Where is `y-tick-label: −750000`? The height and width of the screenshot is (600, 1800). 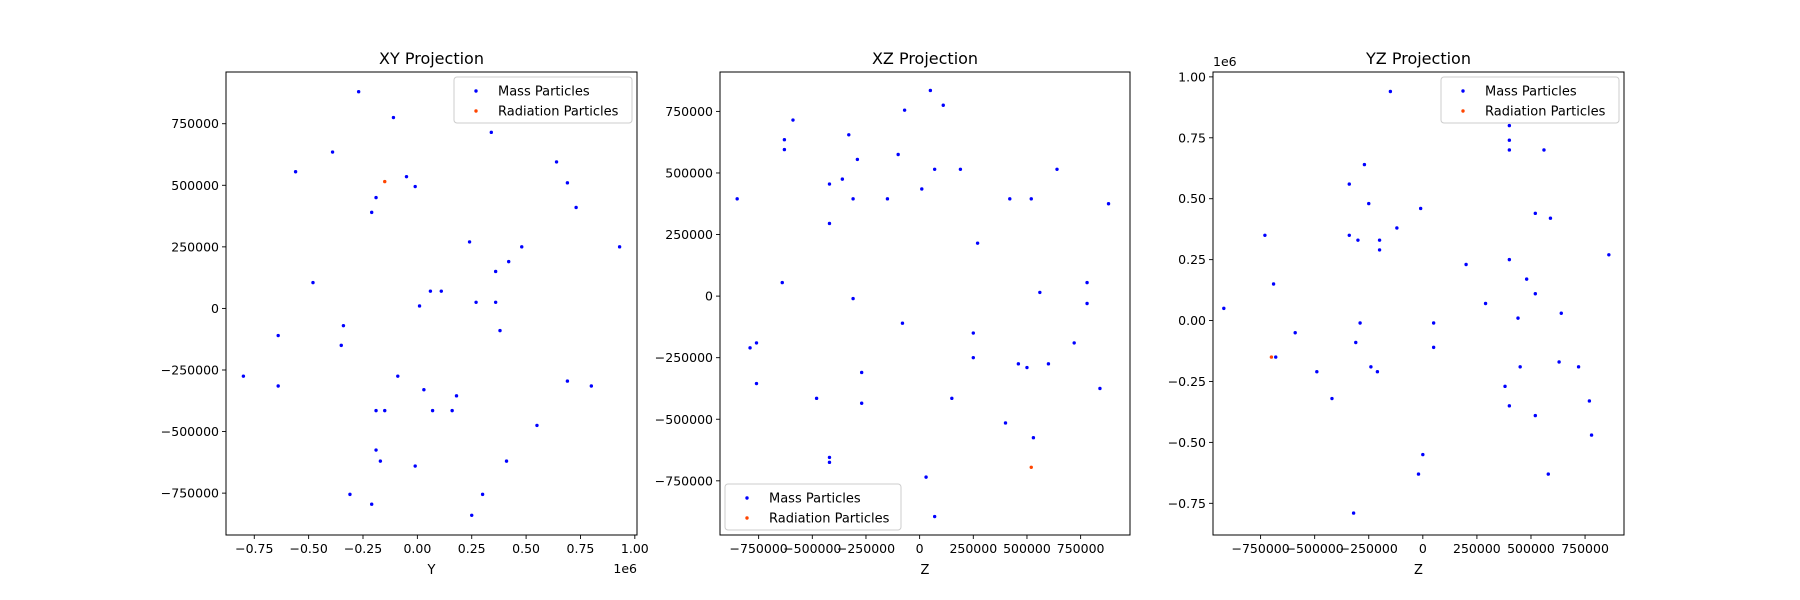
y-tick-label: −750000 is located at coordinates (684, 480).